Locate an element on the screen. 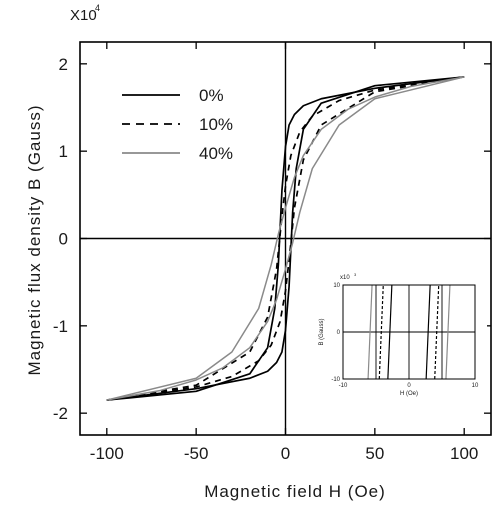 This screenshot has width=497, height=509. x-tick-label: -50 is located at coordinates (196, 453).